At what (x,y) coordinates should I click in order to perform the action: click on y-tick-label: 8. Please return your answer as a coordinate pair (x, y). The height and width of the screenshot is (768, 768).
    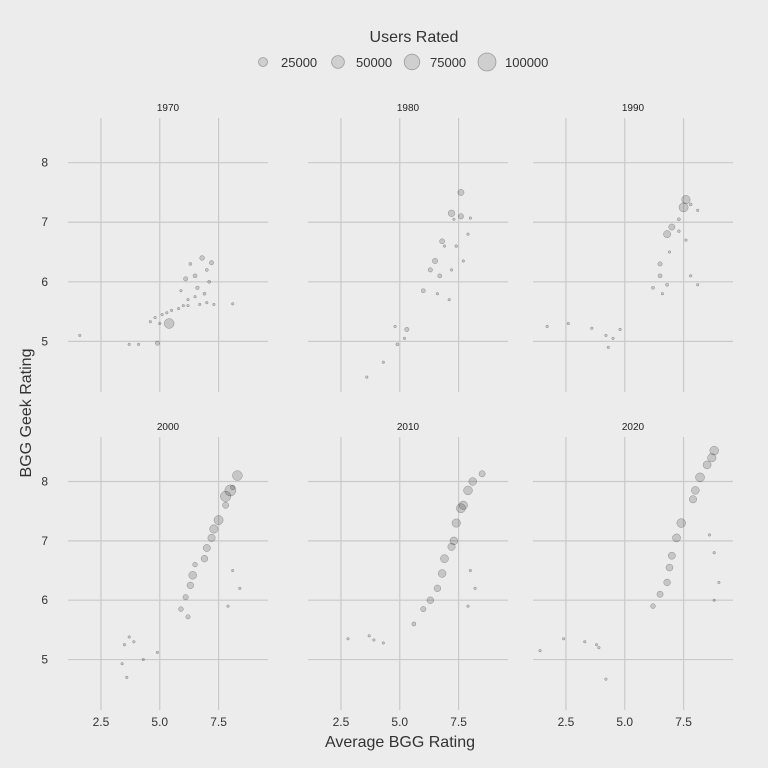
    Looking at the image, I should click on (44, 482).